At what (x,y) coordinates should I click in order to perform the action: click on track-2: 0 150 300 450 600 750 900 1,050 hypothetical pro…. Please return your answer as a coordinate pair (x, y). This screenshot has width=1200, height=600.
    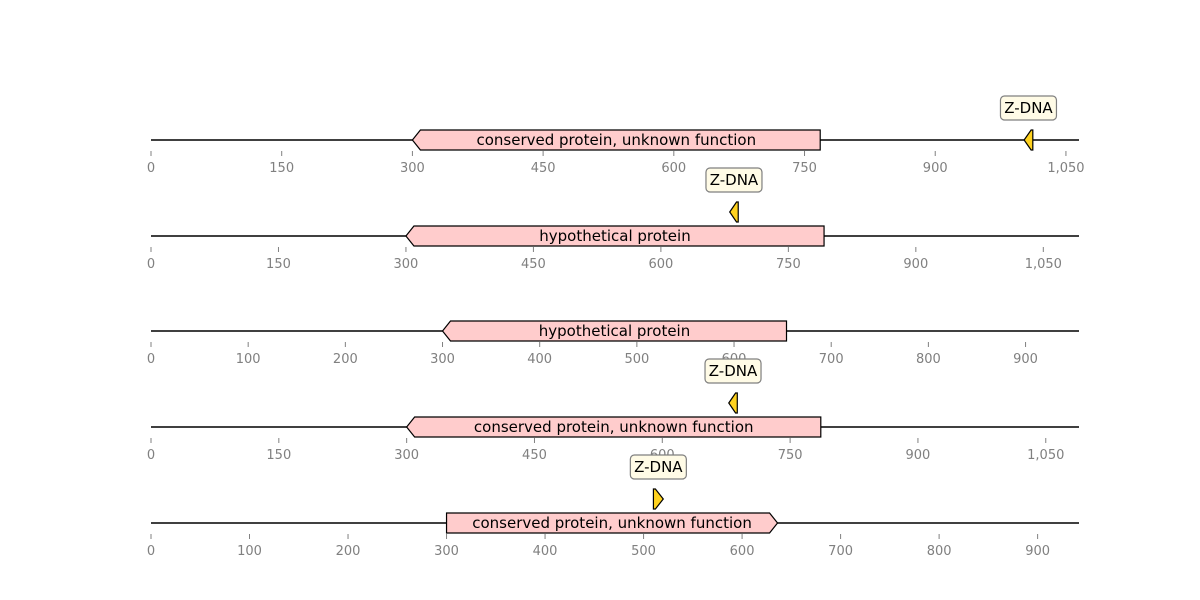
    Looking at the image, I should click on (613, 219).